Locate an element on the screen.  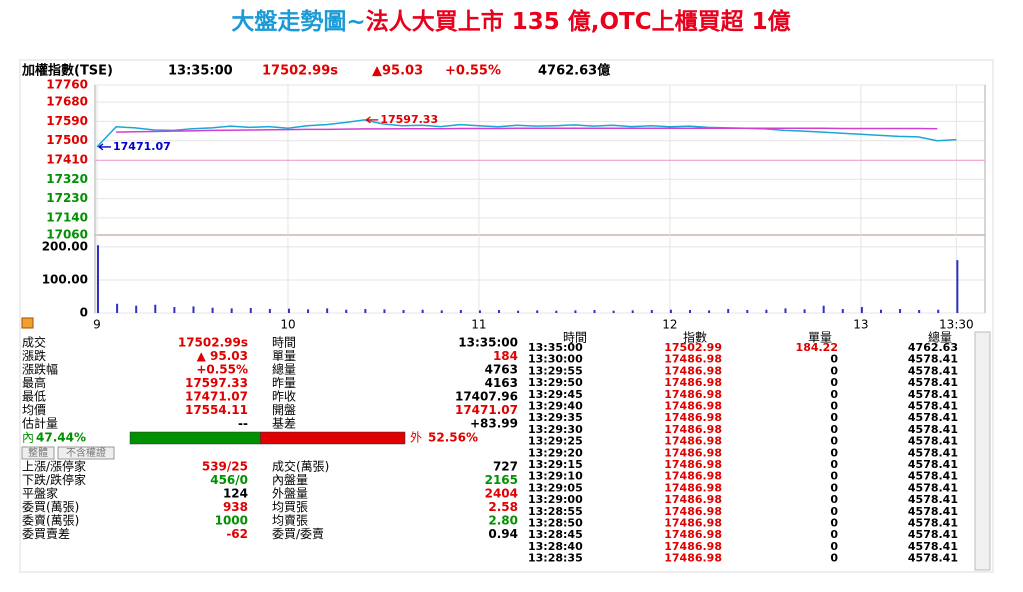
filter-button-label: 不含權證 is located at coordinates (86, 452).